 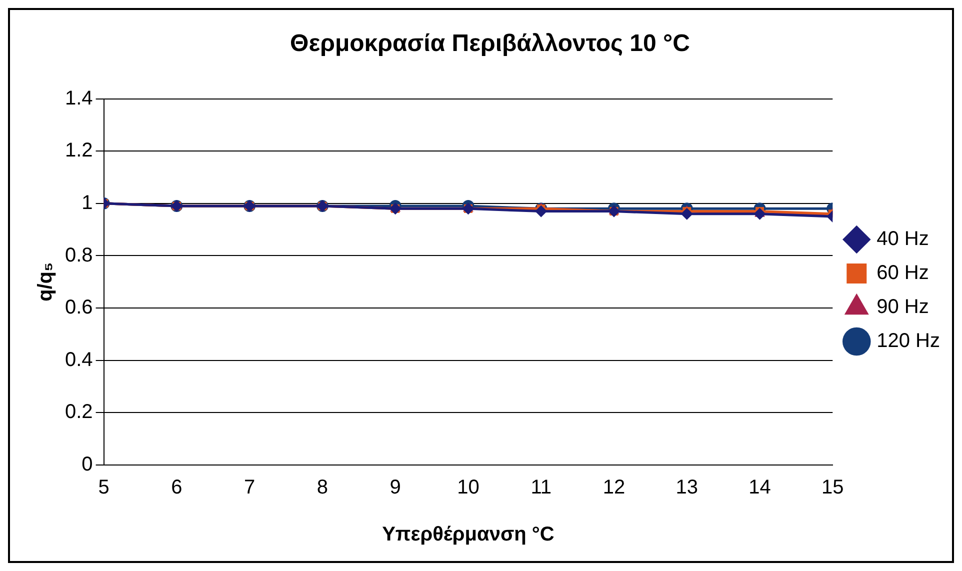 I want to click on y-tick-label: 1, so click(x=87, y=203).